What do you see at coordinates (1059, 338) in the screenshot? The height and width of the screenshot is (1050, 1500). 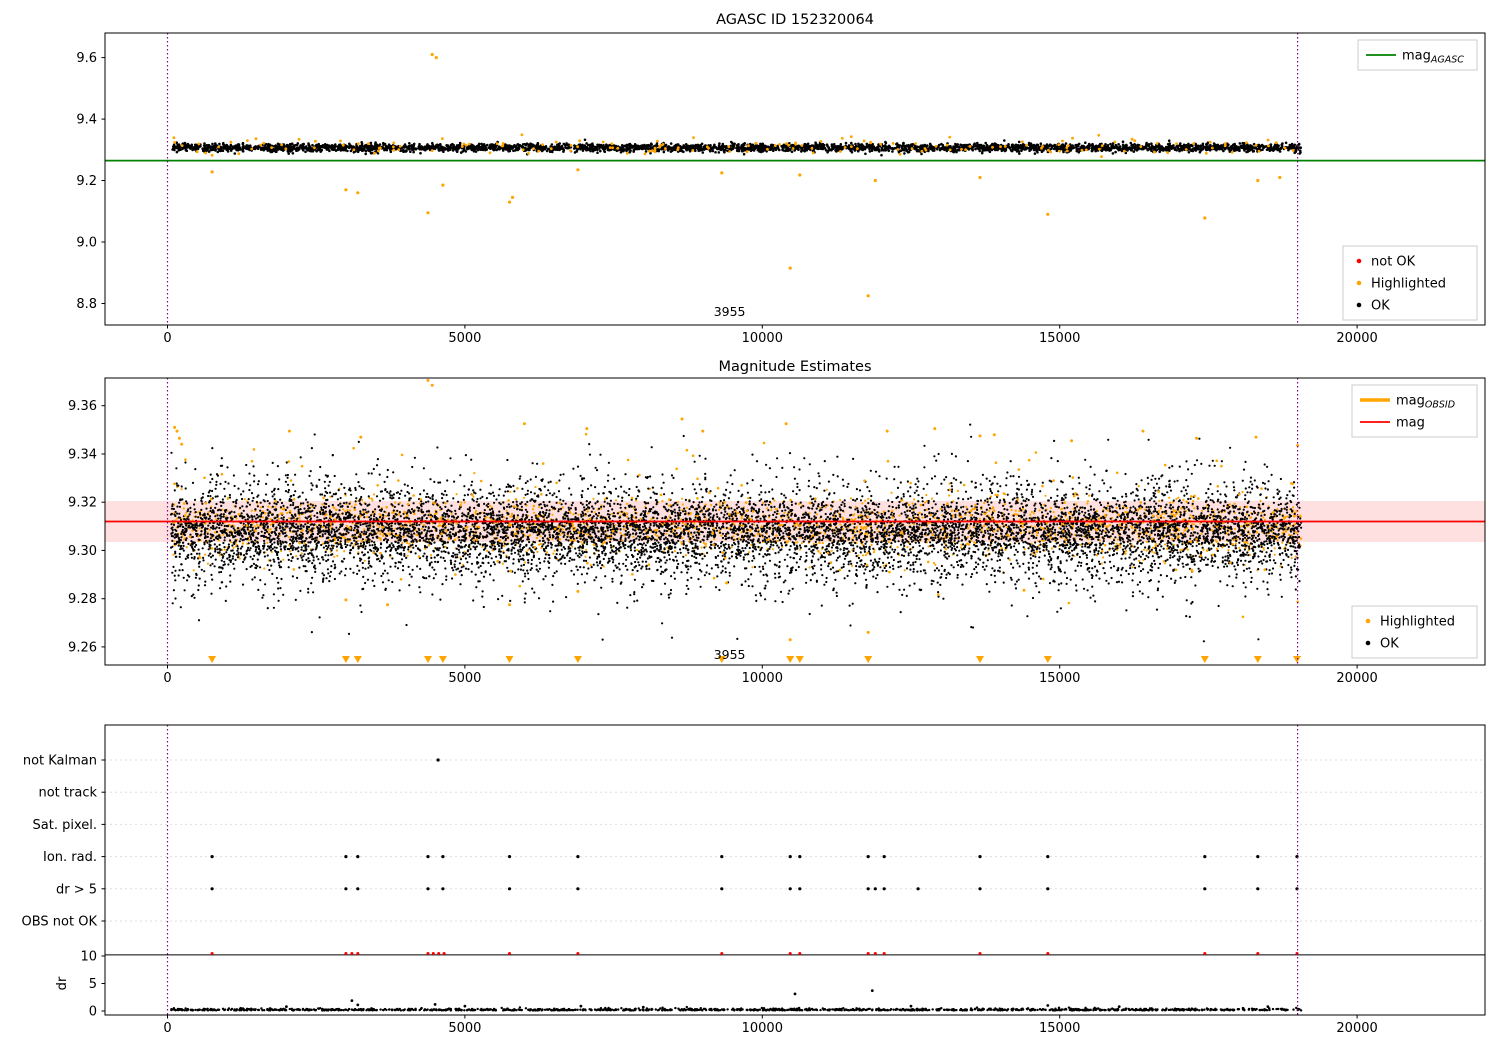 I see `svg-text: 15000` at bounding box center [1059, 338].